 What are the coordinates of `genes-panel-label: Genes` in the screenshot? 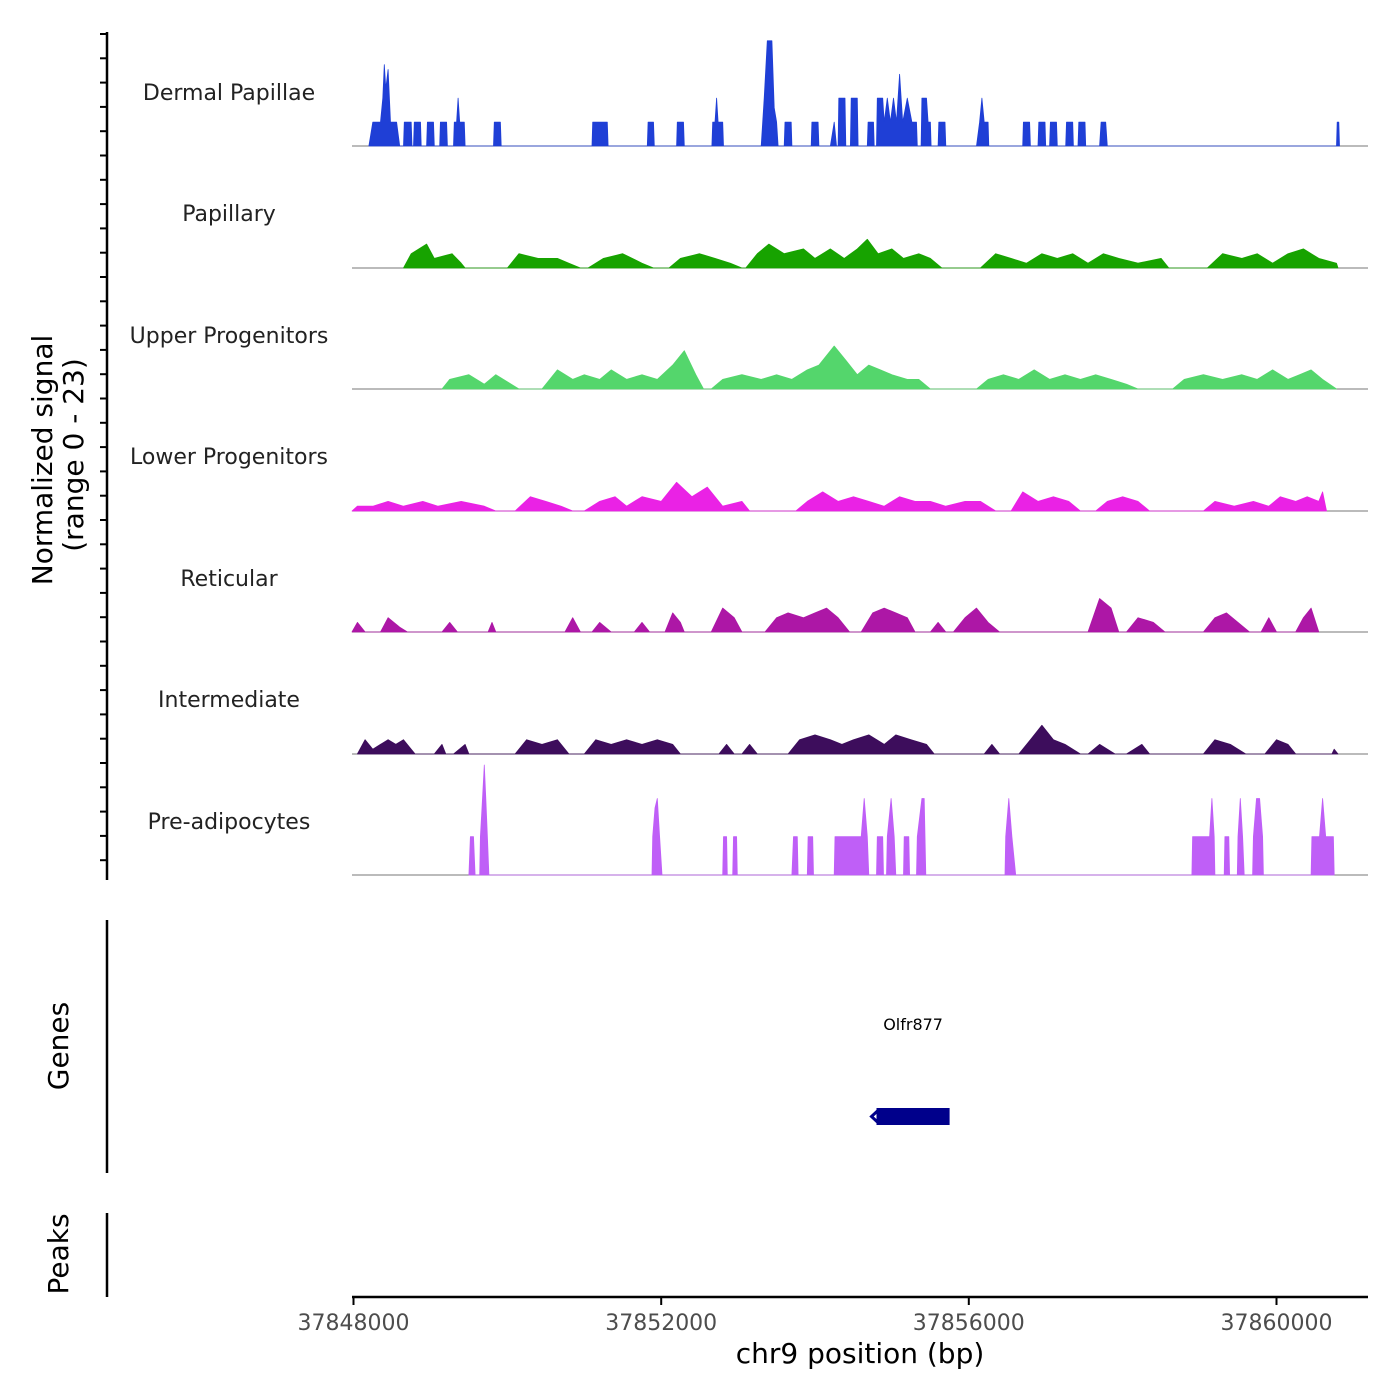 It's located at (58, 1046).